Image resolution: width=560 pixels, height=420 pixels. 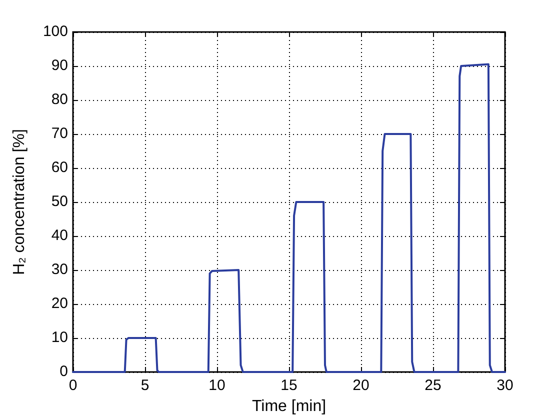 I want to click on y-tick-label: 20, so click(x=59, y=303).